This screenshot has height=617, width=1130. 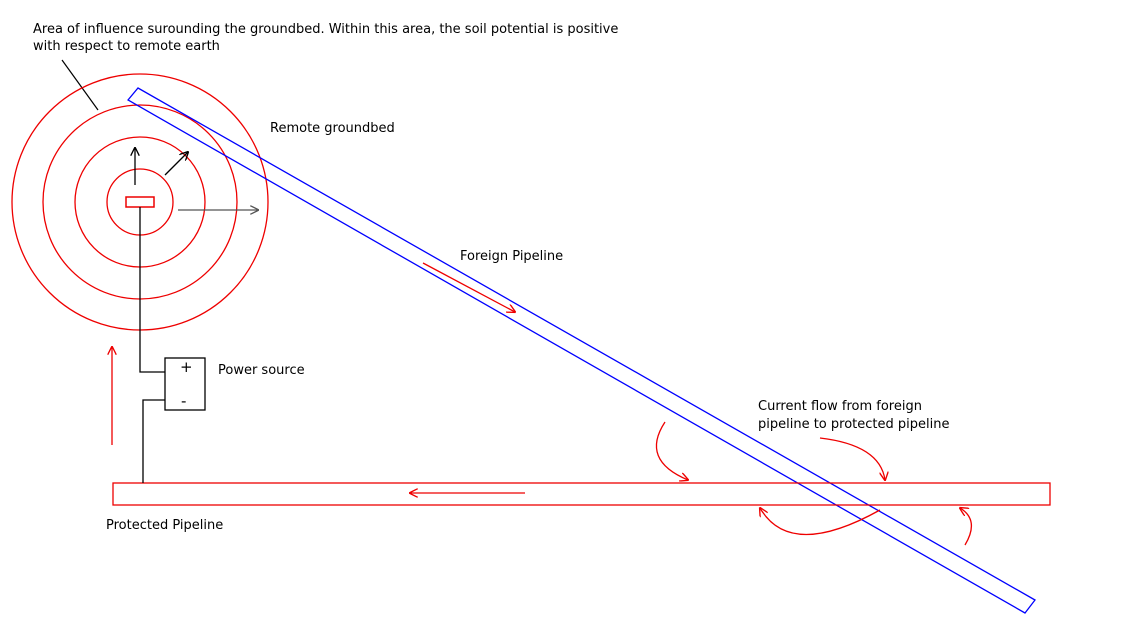 I want to click on current-arrow, so click(x=468, y=287).